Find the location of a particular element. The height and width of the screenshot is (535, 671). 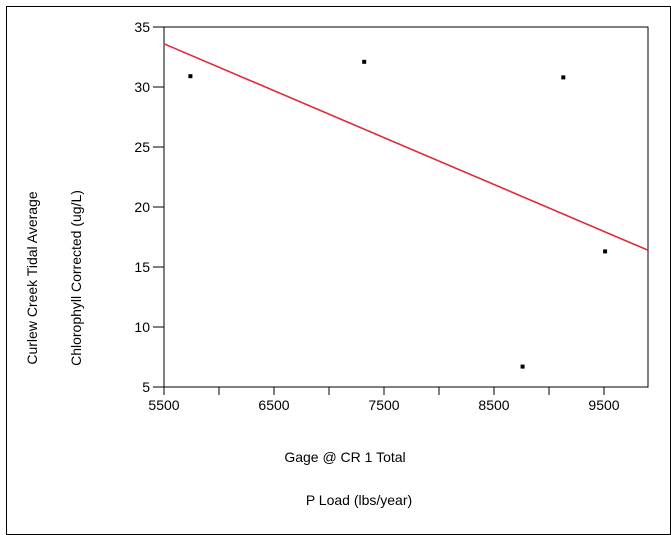

x-axis: 5500 6500 7500 8500 9500 is located at coordinates (384, 400).